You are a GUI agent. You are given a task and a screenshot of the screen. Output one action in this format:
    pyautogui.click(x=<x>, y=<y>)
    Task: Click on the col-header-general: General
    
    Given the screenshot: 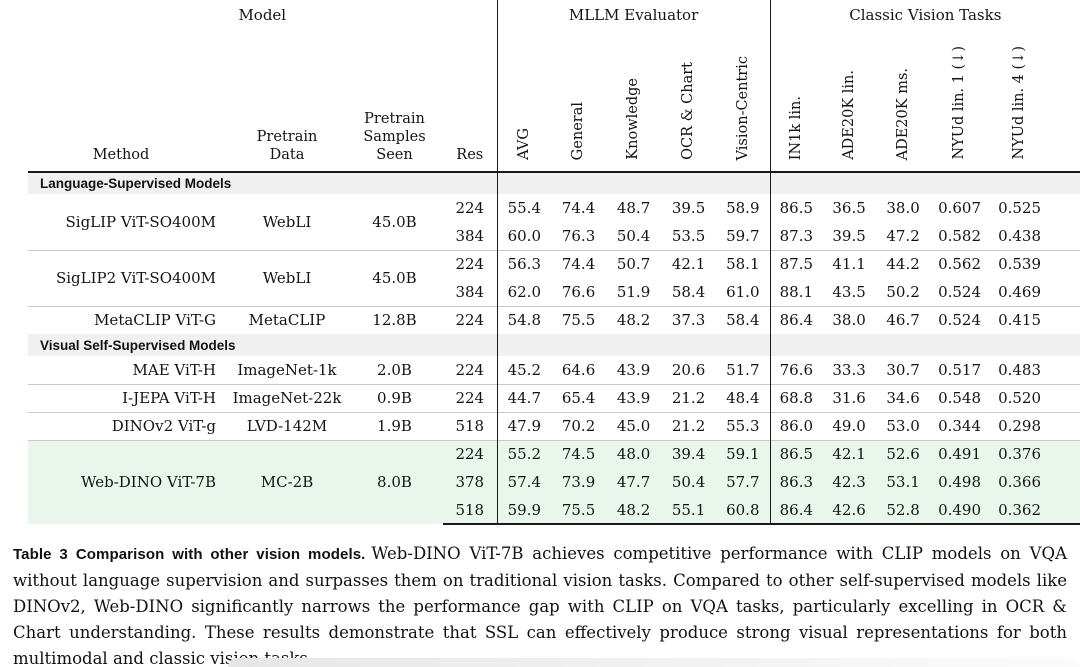 What is the action you would take?
    pyautogui.click(x=579, y=99)
    